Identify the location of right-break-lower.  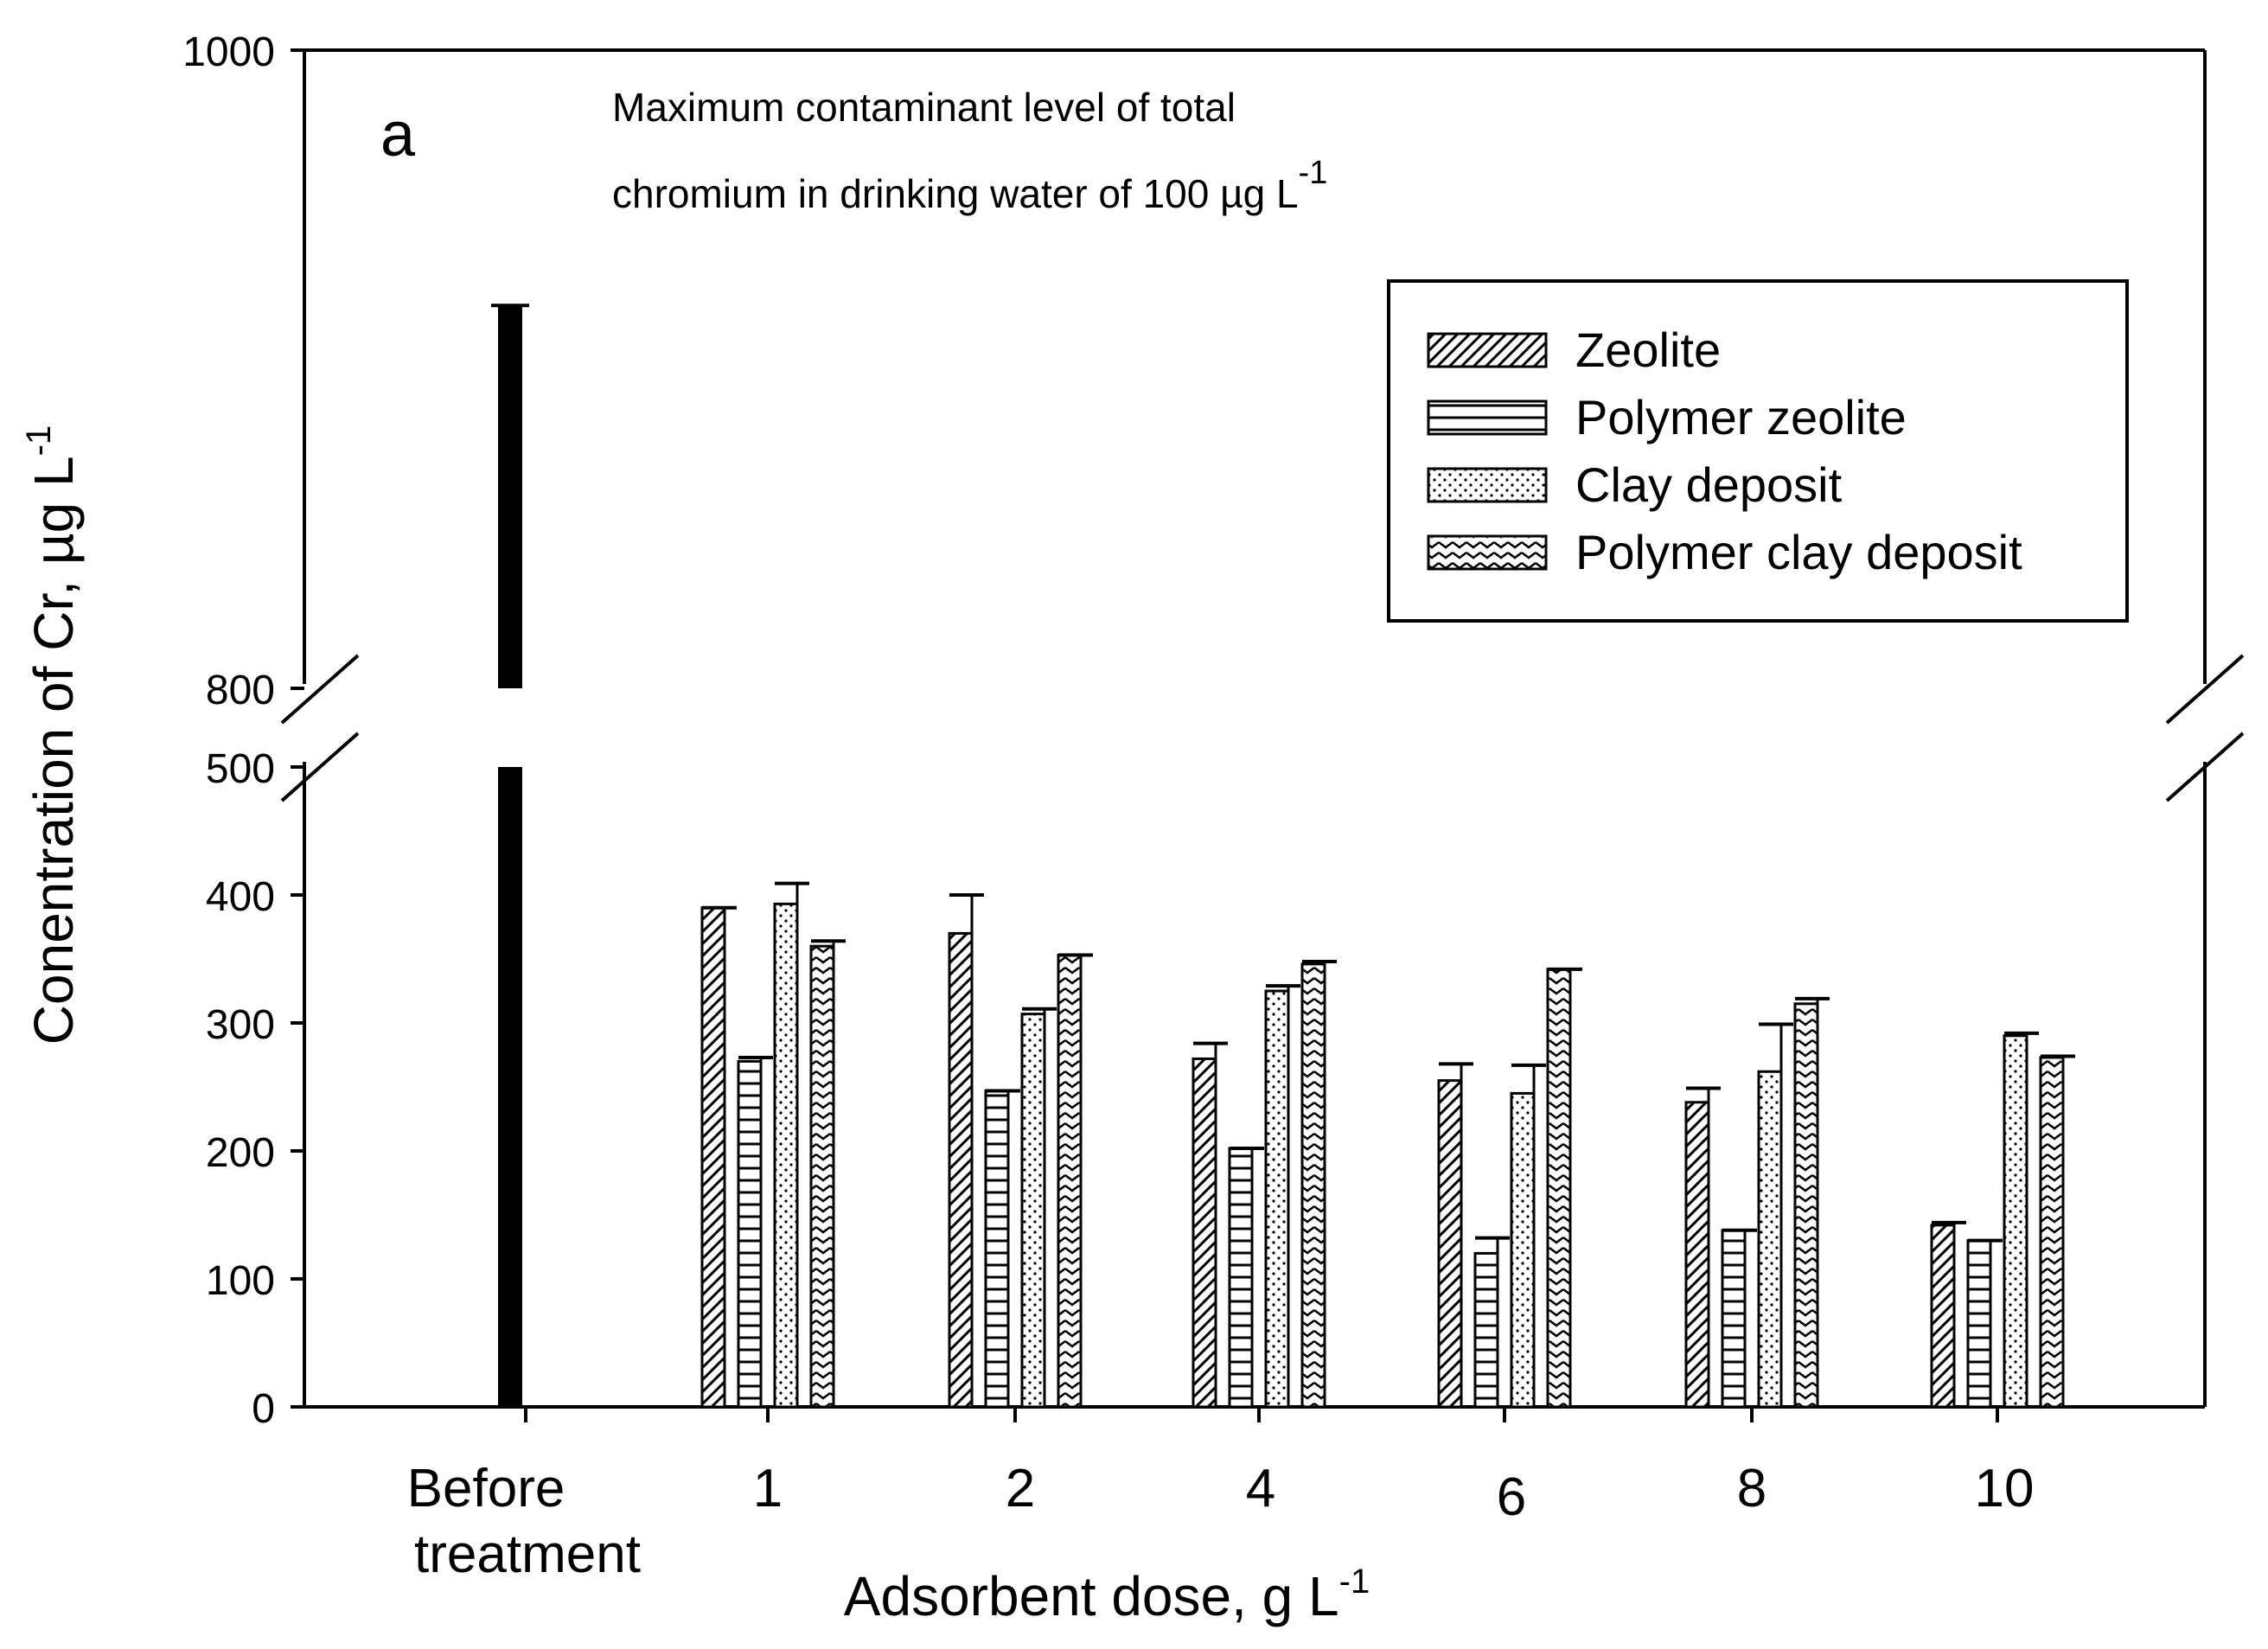
(2205, 767).